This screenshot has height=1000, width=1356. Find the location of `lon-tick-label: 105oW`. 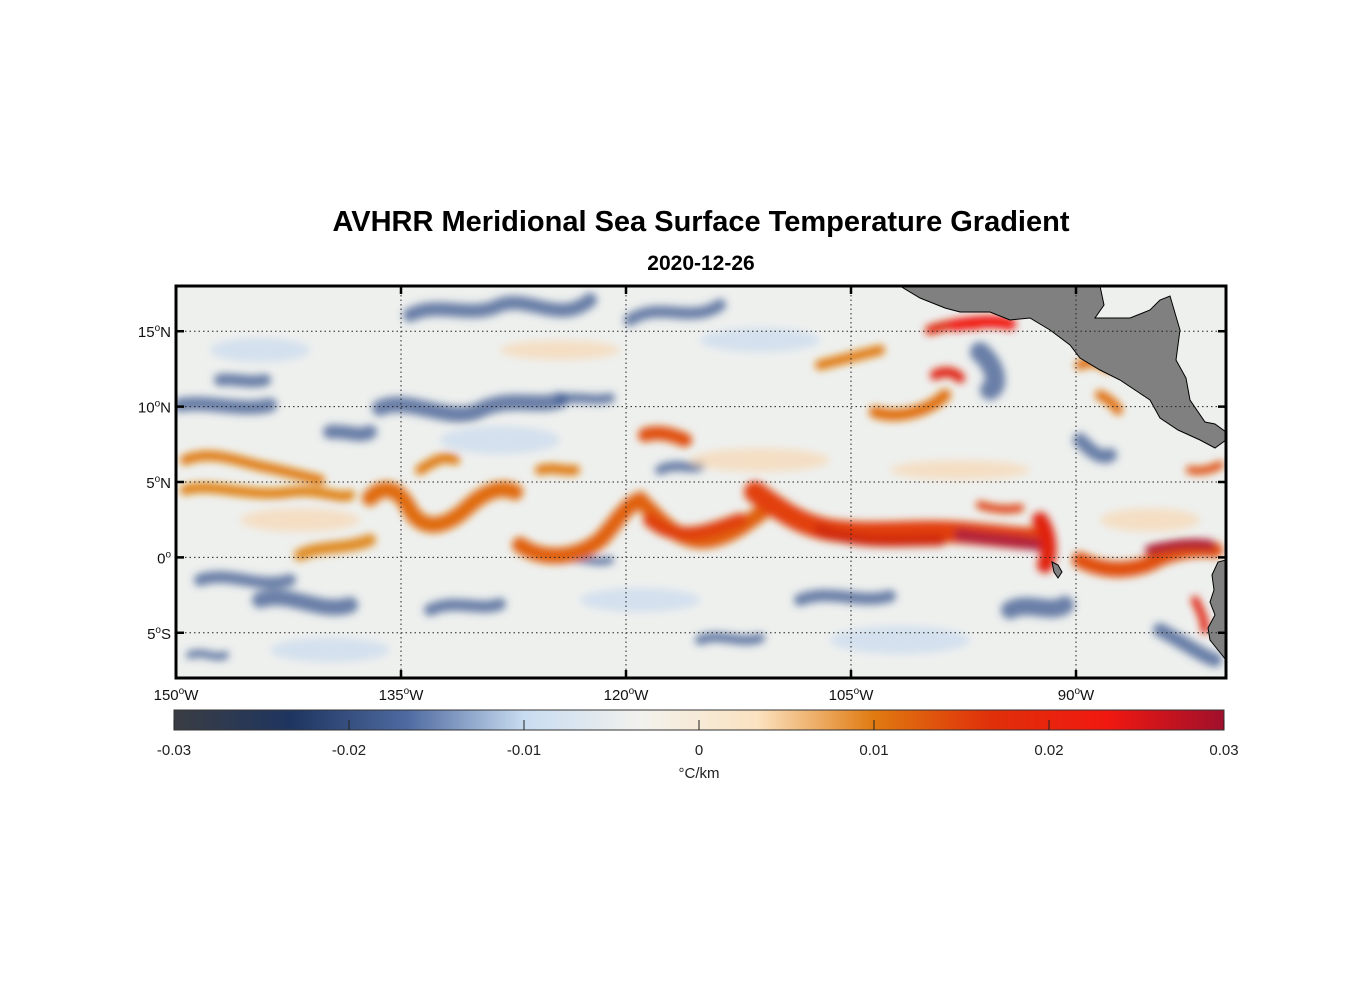

lon-tick-label: 105oW is located at coordinates (852, 695).